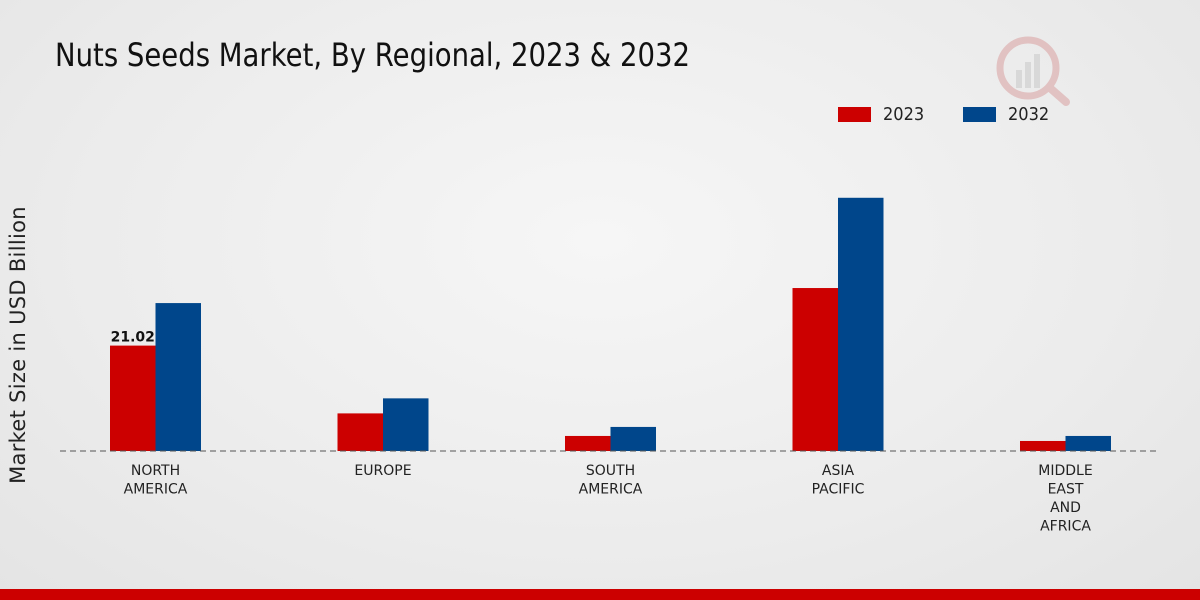 Image resolution: width=1200 pixels, height=600 pixels. I want to click on data-label-0: 21.02, so click(133, 338).